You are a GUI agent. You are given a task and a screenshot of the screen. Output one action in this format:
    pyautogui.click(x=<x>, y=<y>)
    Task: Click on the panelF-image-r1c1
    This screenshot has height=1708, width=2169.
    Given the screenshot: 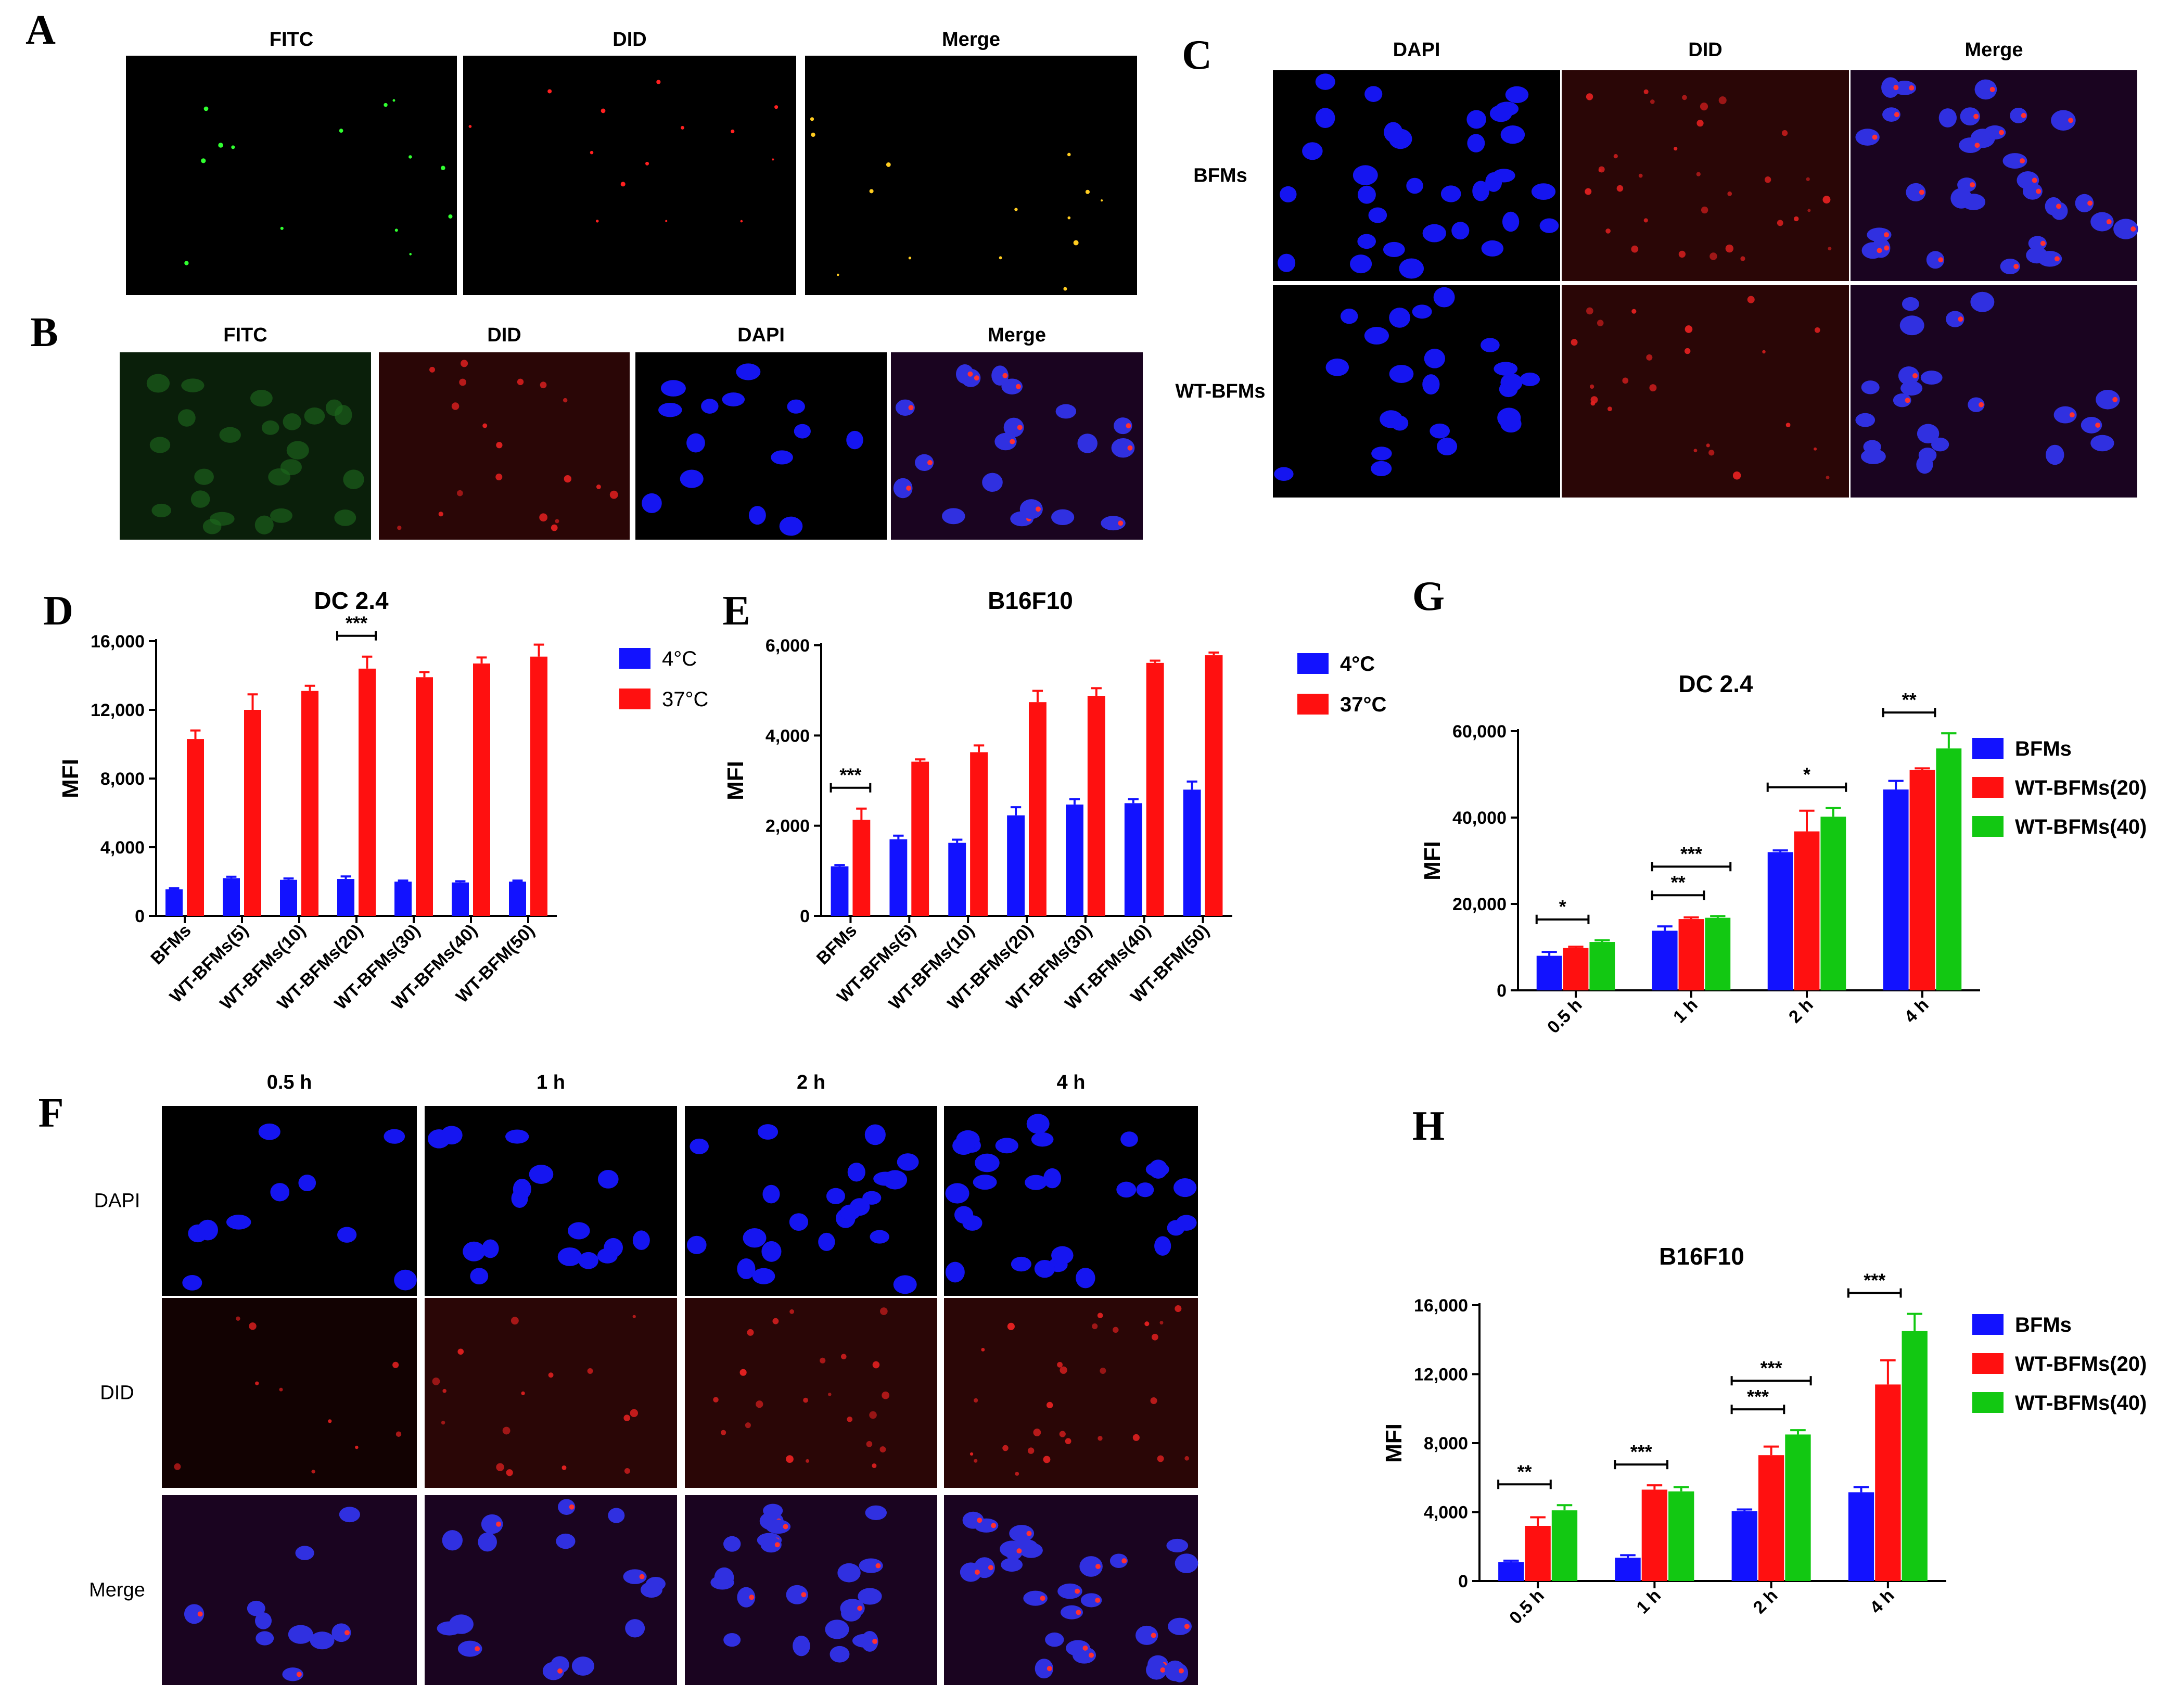 What is the action you would take?
    pyautogui.click(x=289, y=1201)
    